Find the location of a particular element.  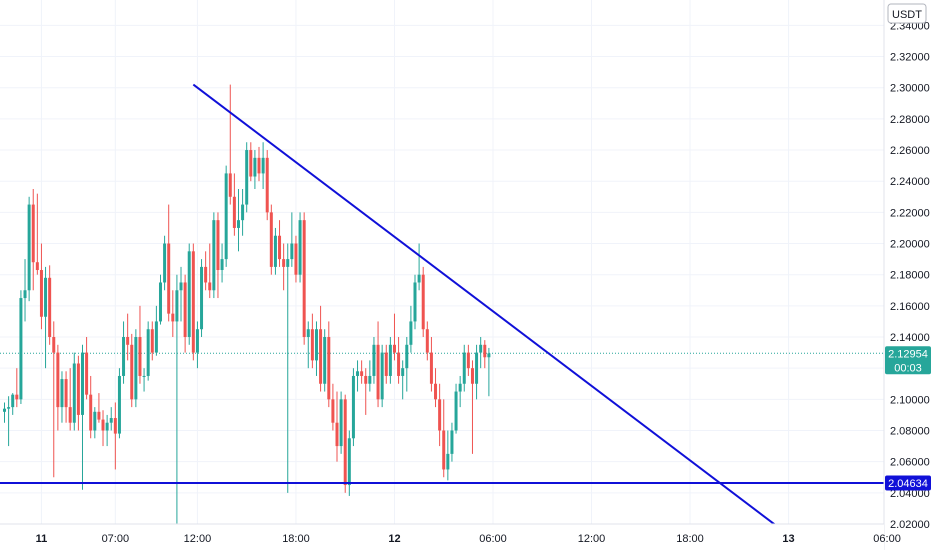

current-price-label: 2.12954 00:03 is located at coordinates (908, 360).